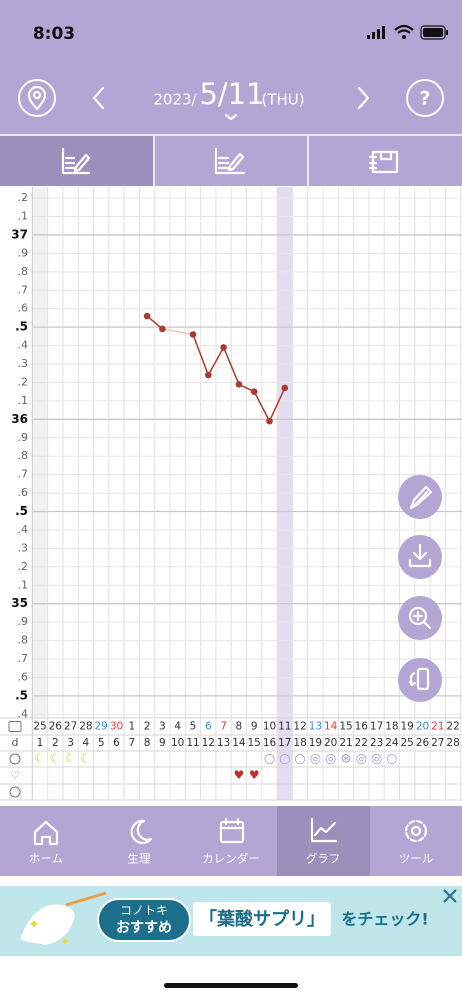 The width and height of the screenshot is (462, 1004). What do you see at coordinates (362, 727) in the screenshot?
I see `x-tick-label: 16` at bounding box center [362, 727].